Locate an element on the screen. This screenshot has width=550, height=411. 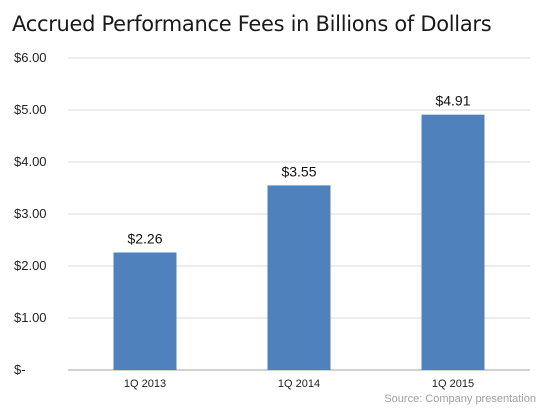
y-tick-label: $- is located at coordinates (20, 369).